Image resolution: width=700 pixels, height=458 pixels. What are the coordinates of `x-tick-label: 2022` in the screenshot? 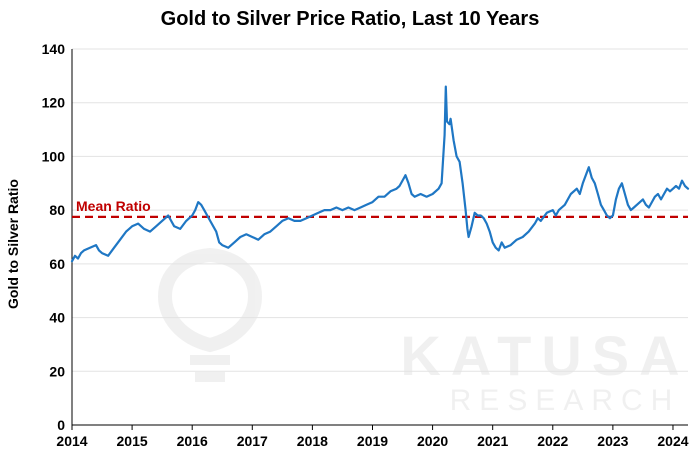 It's located at (552, 441).